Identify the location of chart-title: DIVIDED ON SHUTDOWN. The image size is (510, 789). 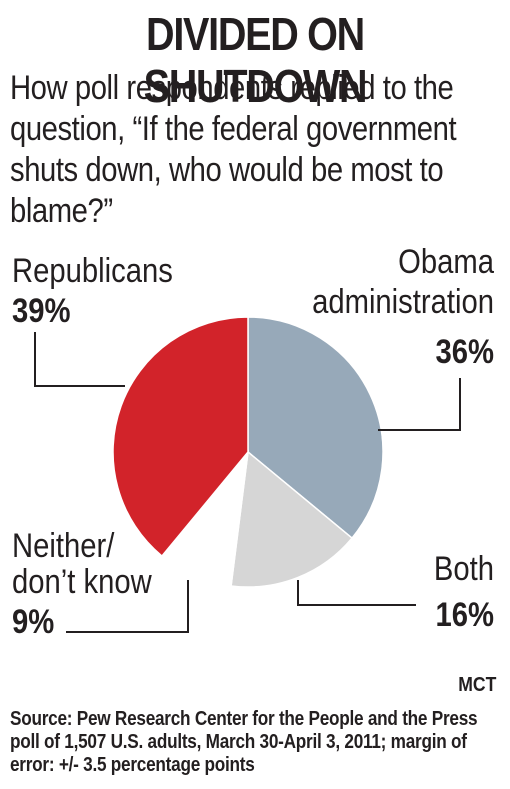
(255, 60).